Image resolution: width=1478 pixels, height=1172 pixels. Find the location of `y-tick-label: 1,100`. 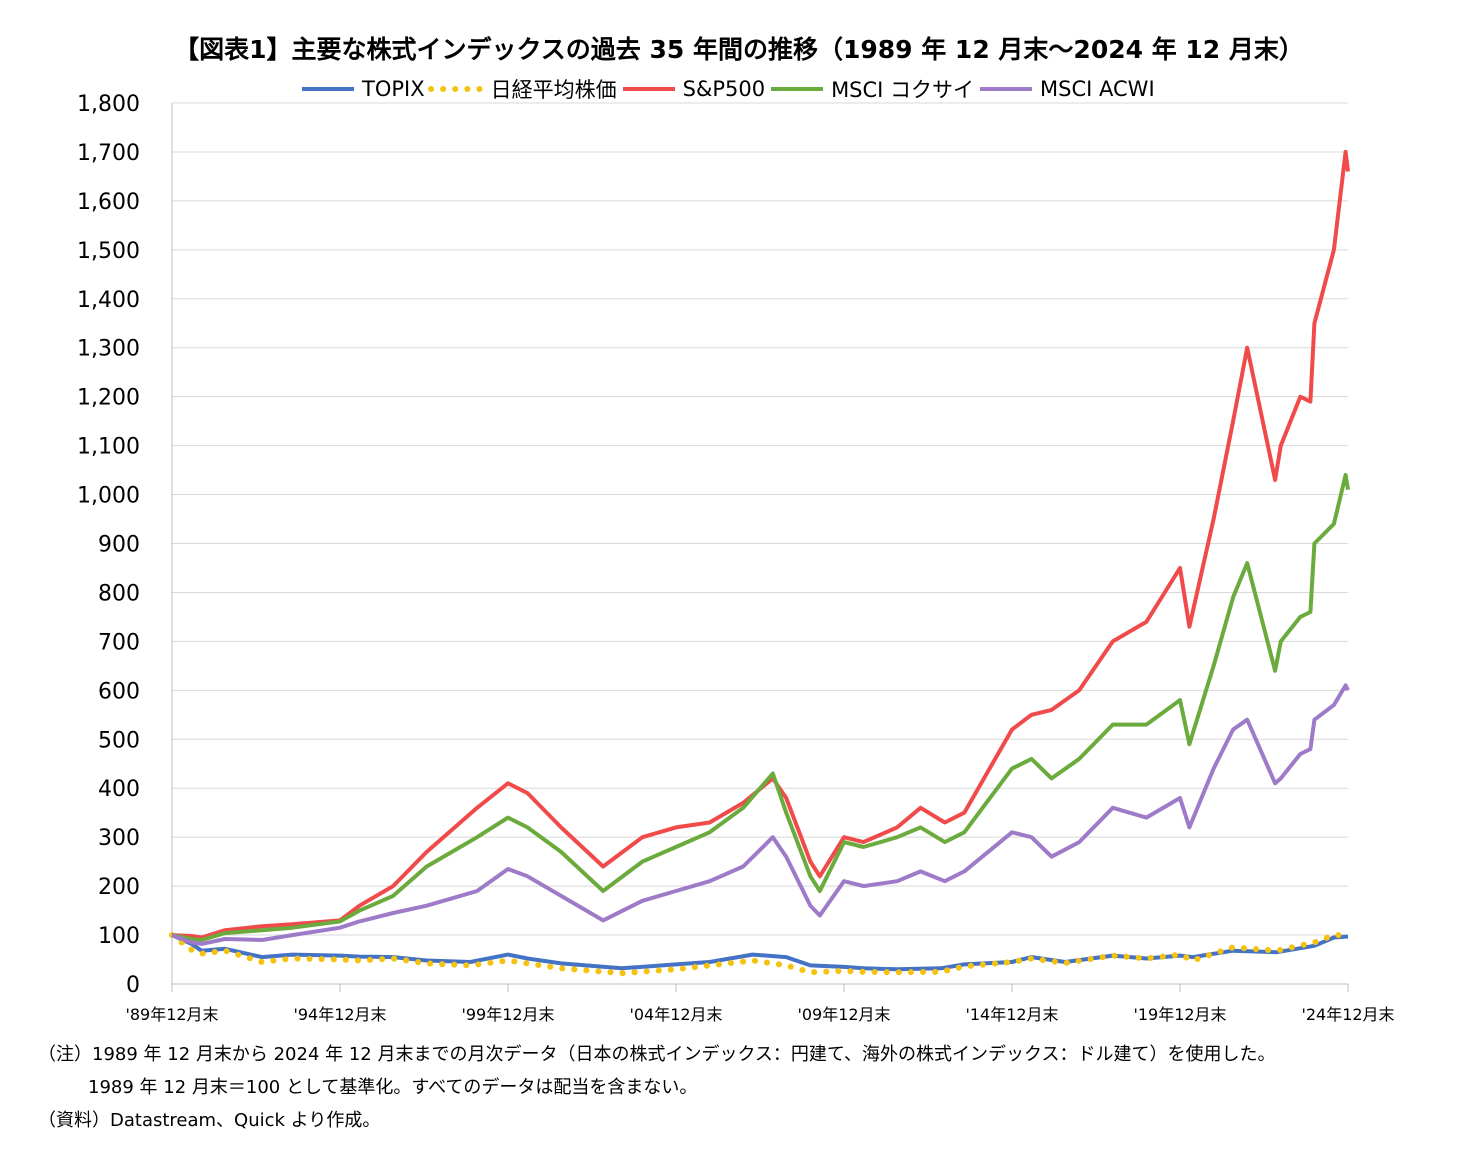

y-tick-label: 1,100 is located at coordinates (108, 447).